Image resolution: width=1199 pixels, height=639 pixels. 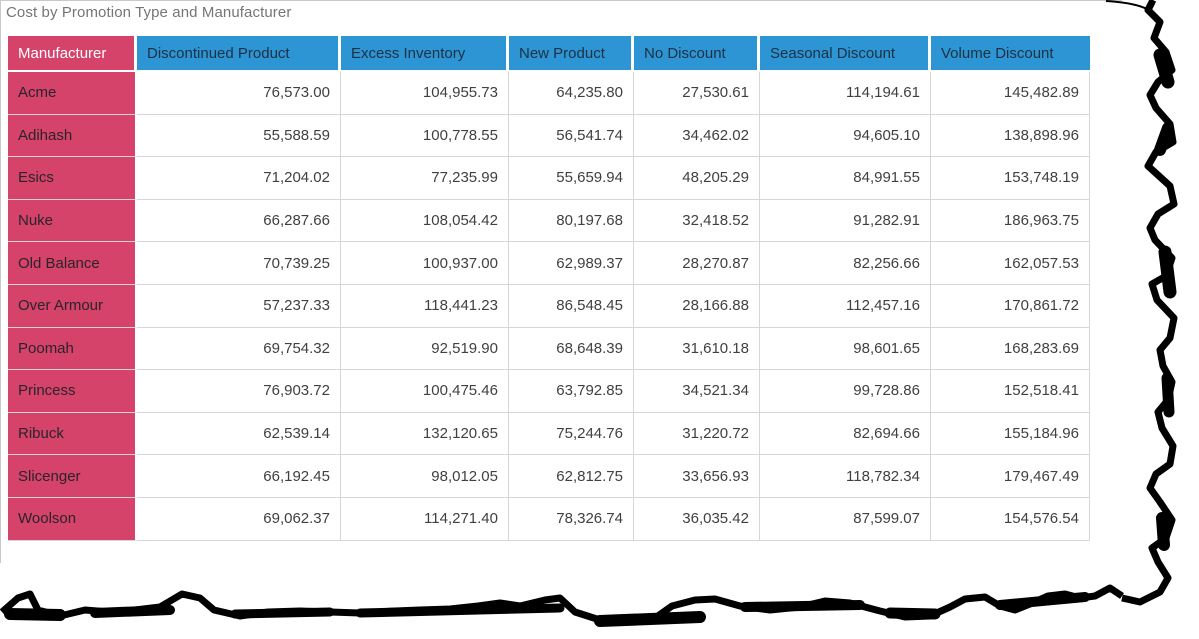 What do you see at coordinates (571, 221) in the screenshot?
I see `value-cell: 80,197.68` at bounding box center [571, 221].